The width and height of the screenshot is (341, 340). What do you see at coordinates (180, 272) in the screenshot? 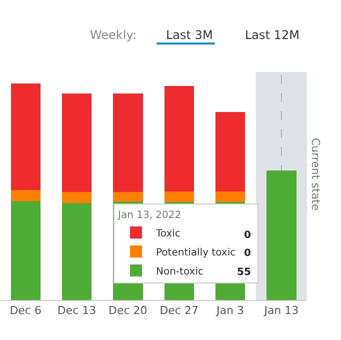
I see `legend-label: Non-toxic` at bounding box center [180, 272].